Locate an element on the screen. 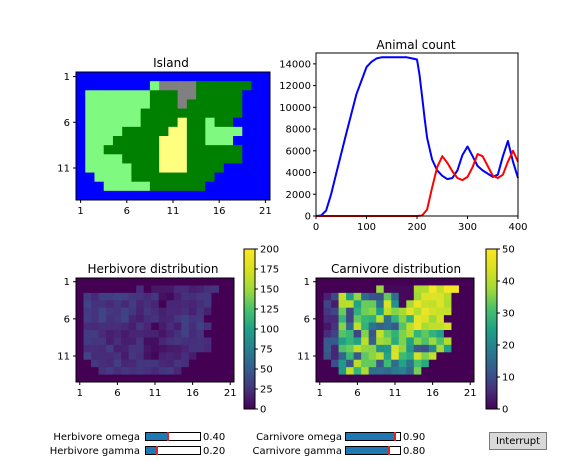 The height and width of the screenshot is (461, 576). carnivore-count-line is located at coordinates (417, 183).